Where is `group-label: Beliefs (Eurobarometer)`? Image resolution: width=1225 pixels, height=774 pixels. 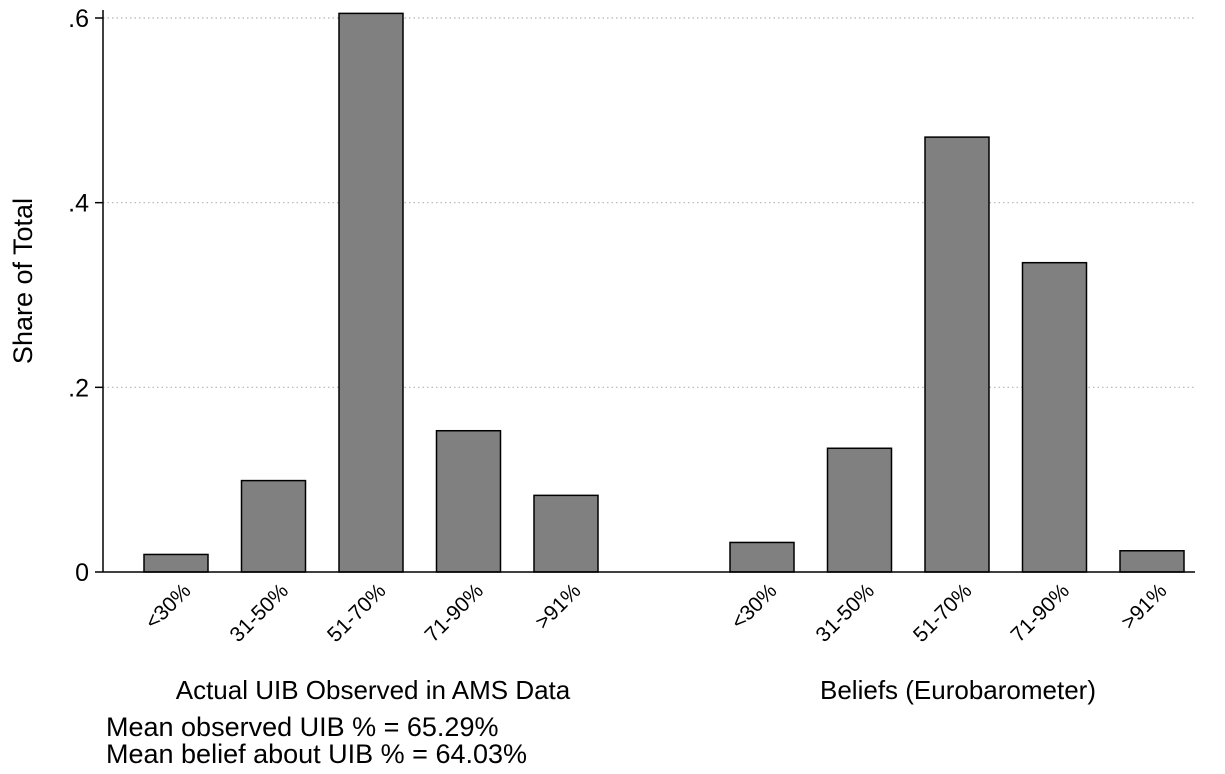 group-label: Beliefs (Eurobarometer) is located at coordinates (958, 690).